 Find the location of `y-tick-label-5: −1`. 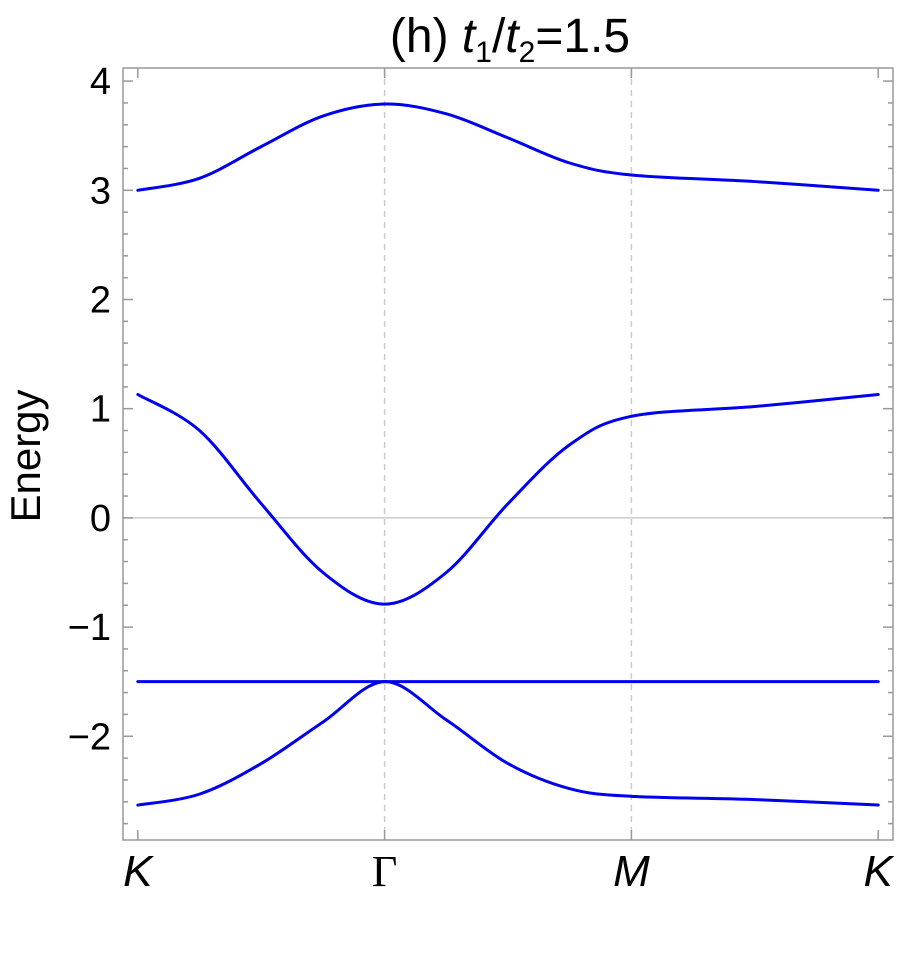

y-tick-label-5: −1 is located at coordinates (89, 628).